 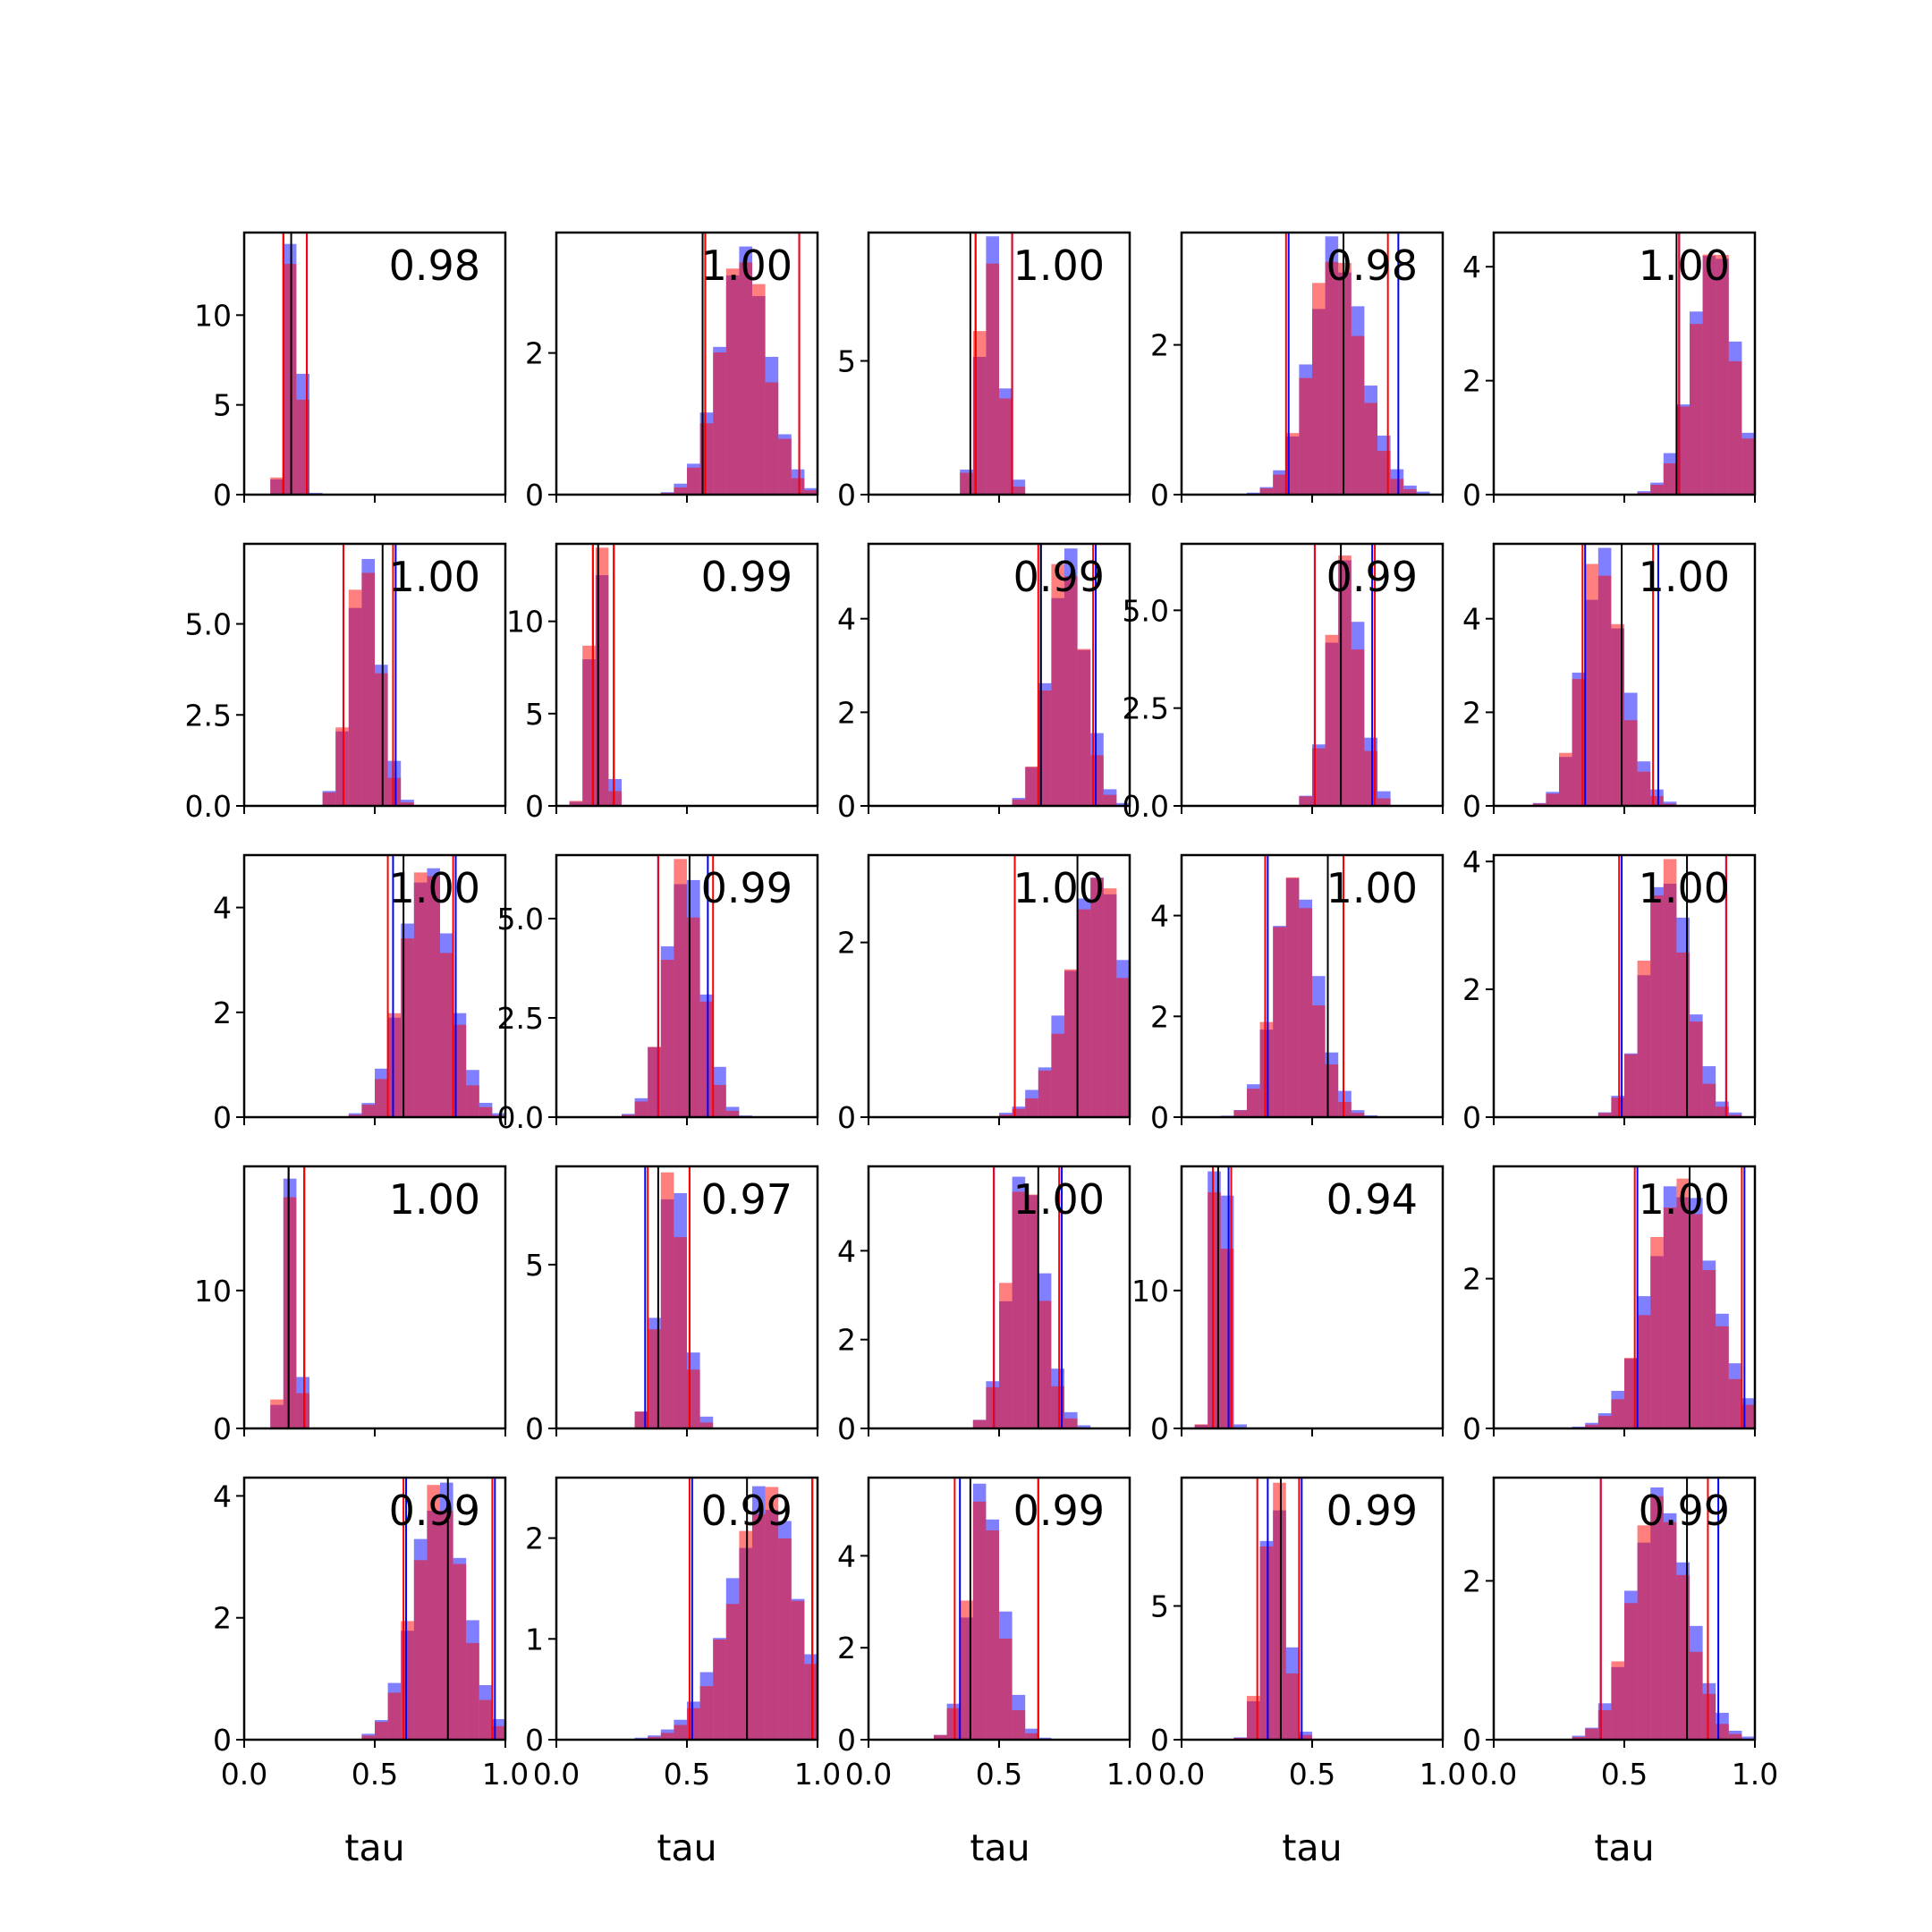 What do you see at coordinates (1288, 1305) in the screenshot?
I see `panel-4-4: 0 10 0.94` at bounding box center [1288, 1305].